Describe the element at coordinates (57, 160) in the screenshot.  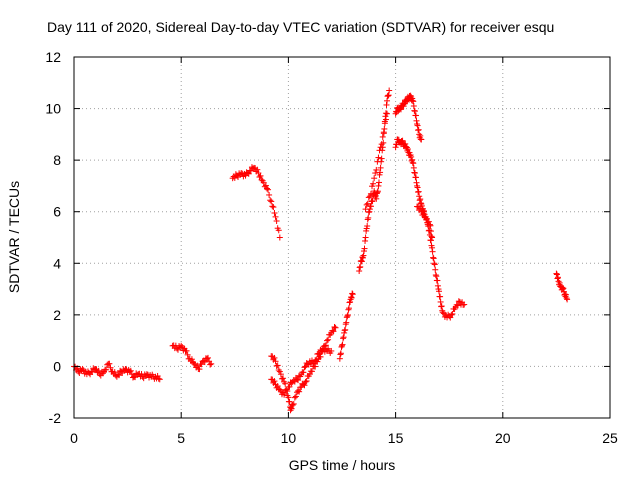
I see `y-tick-label: 8` at that location.